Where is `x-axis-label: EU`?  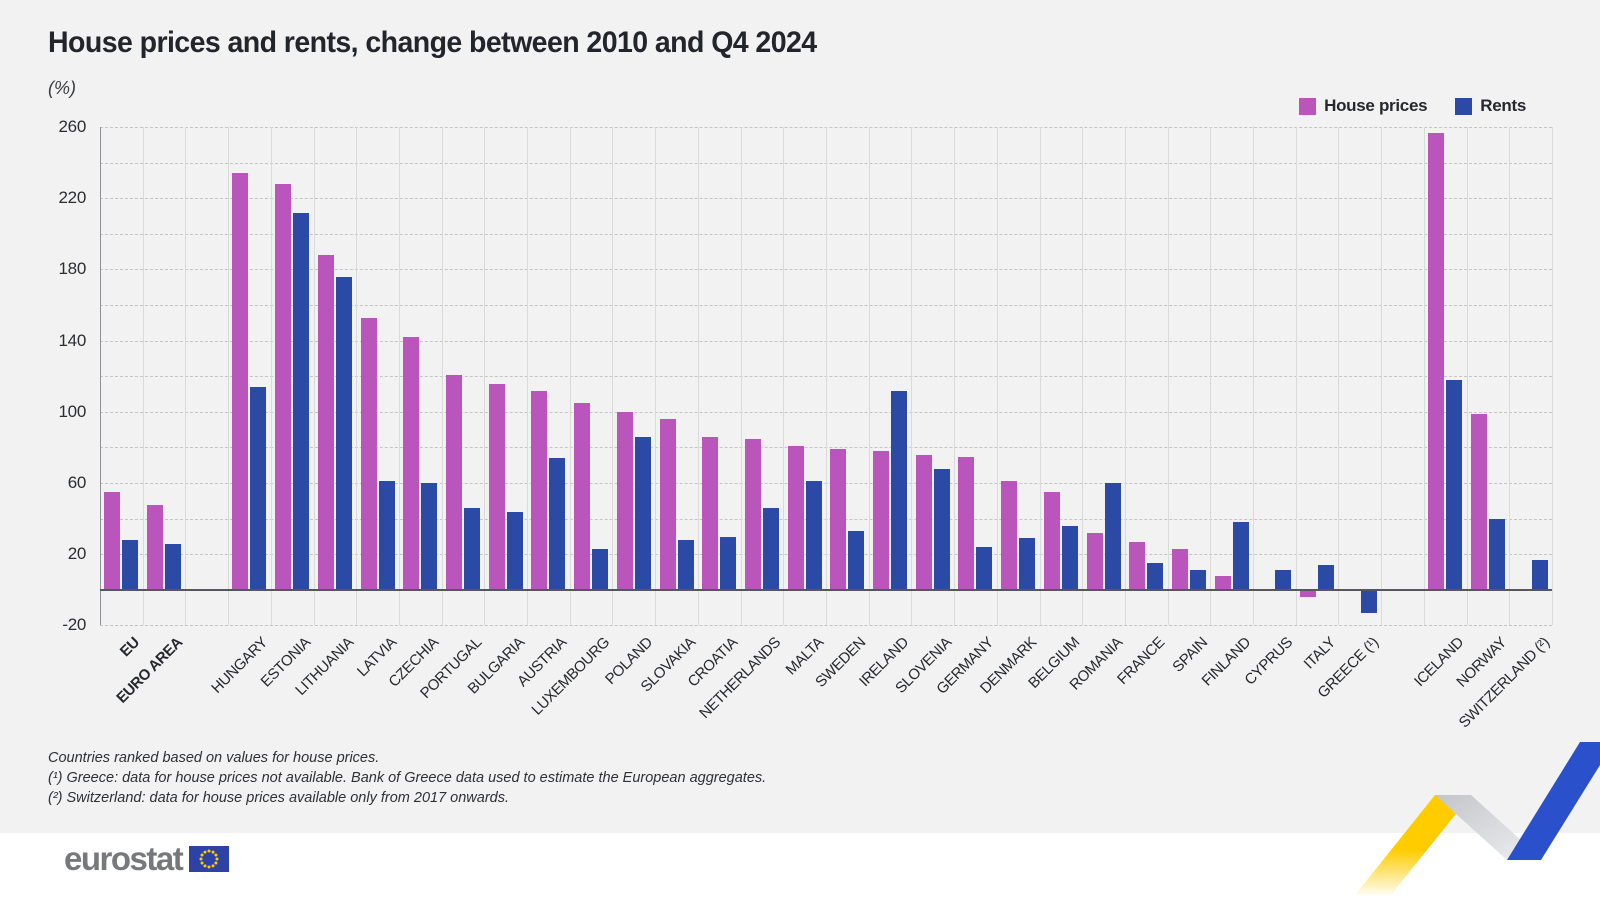 x-axis-label: EU is located at coordinates (130, 647).